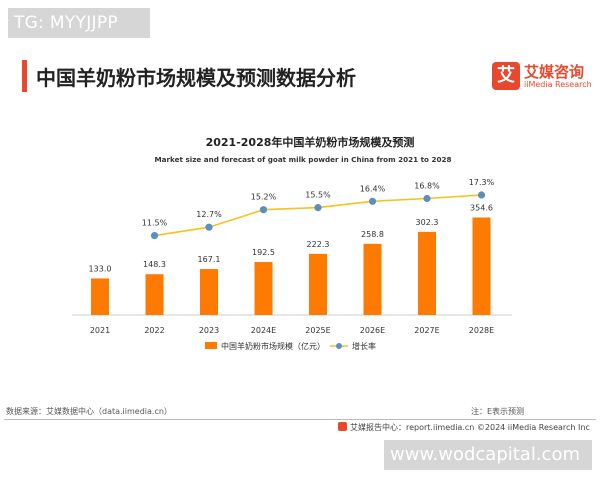 Image resolution: width=600 pixels, height=480 pixels. What do you see at coordinates (372, 330) in the screenshot?
I see `x-tick-label: 2026E` at bounding box center [372, 330].